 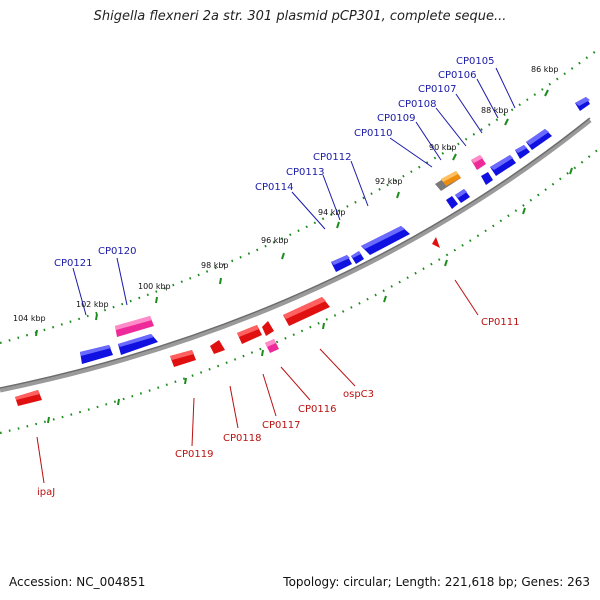 I want to click on kbp-label-100: 100 kbp, so click(x=154, y=286).